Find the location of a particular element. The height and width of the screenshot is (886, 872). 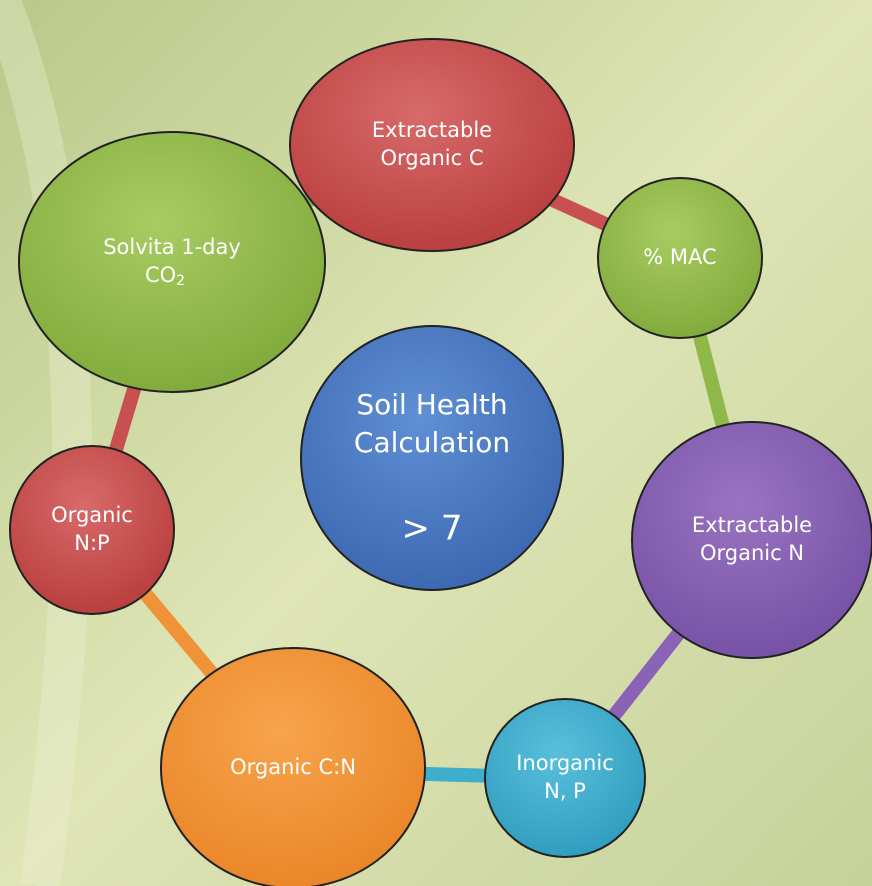

node-label: % MAC is located at coordinates (679, 257).